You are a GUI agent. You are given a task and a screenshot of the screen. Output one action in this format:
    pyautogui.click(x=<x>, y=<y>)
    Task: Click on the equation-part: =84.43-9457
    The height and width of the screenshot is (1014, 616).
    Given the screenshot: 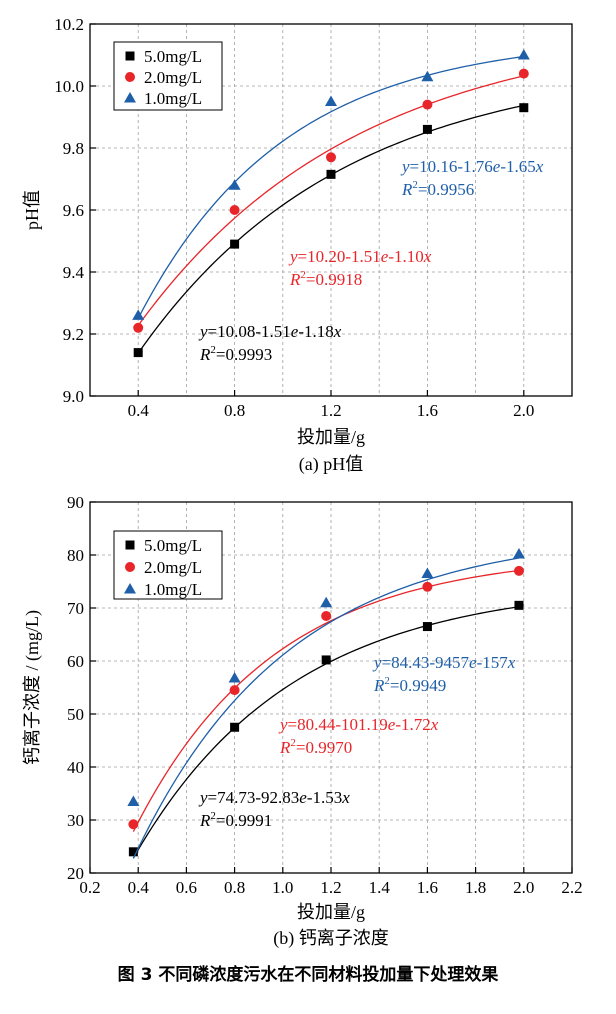 What is the action you would take?
    pyautogui.click(x=426, y=662)
    